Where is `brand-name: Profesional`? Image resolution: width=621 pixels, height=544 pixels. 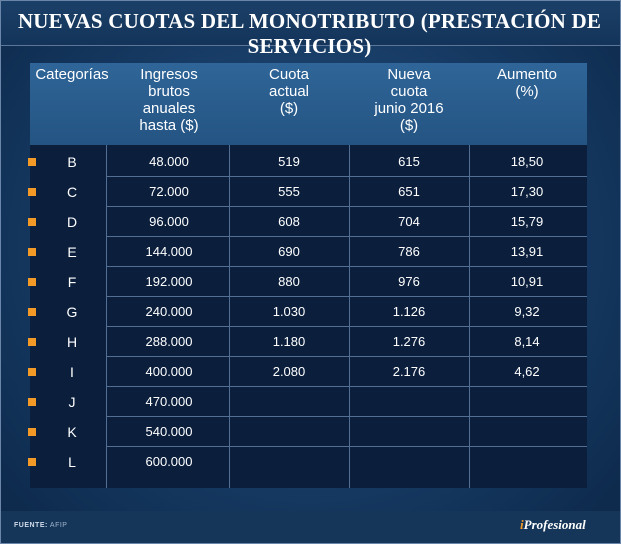 brand-name: Profesional is located at coordinates (554, 524).